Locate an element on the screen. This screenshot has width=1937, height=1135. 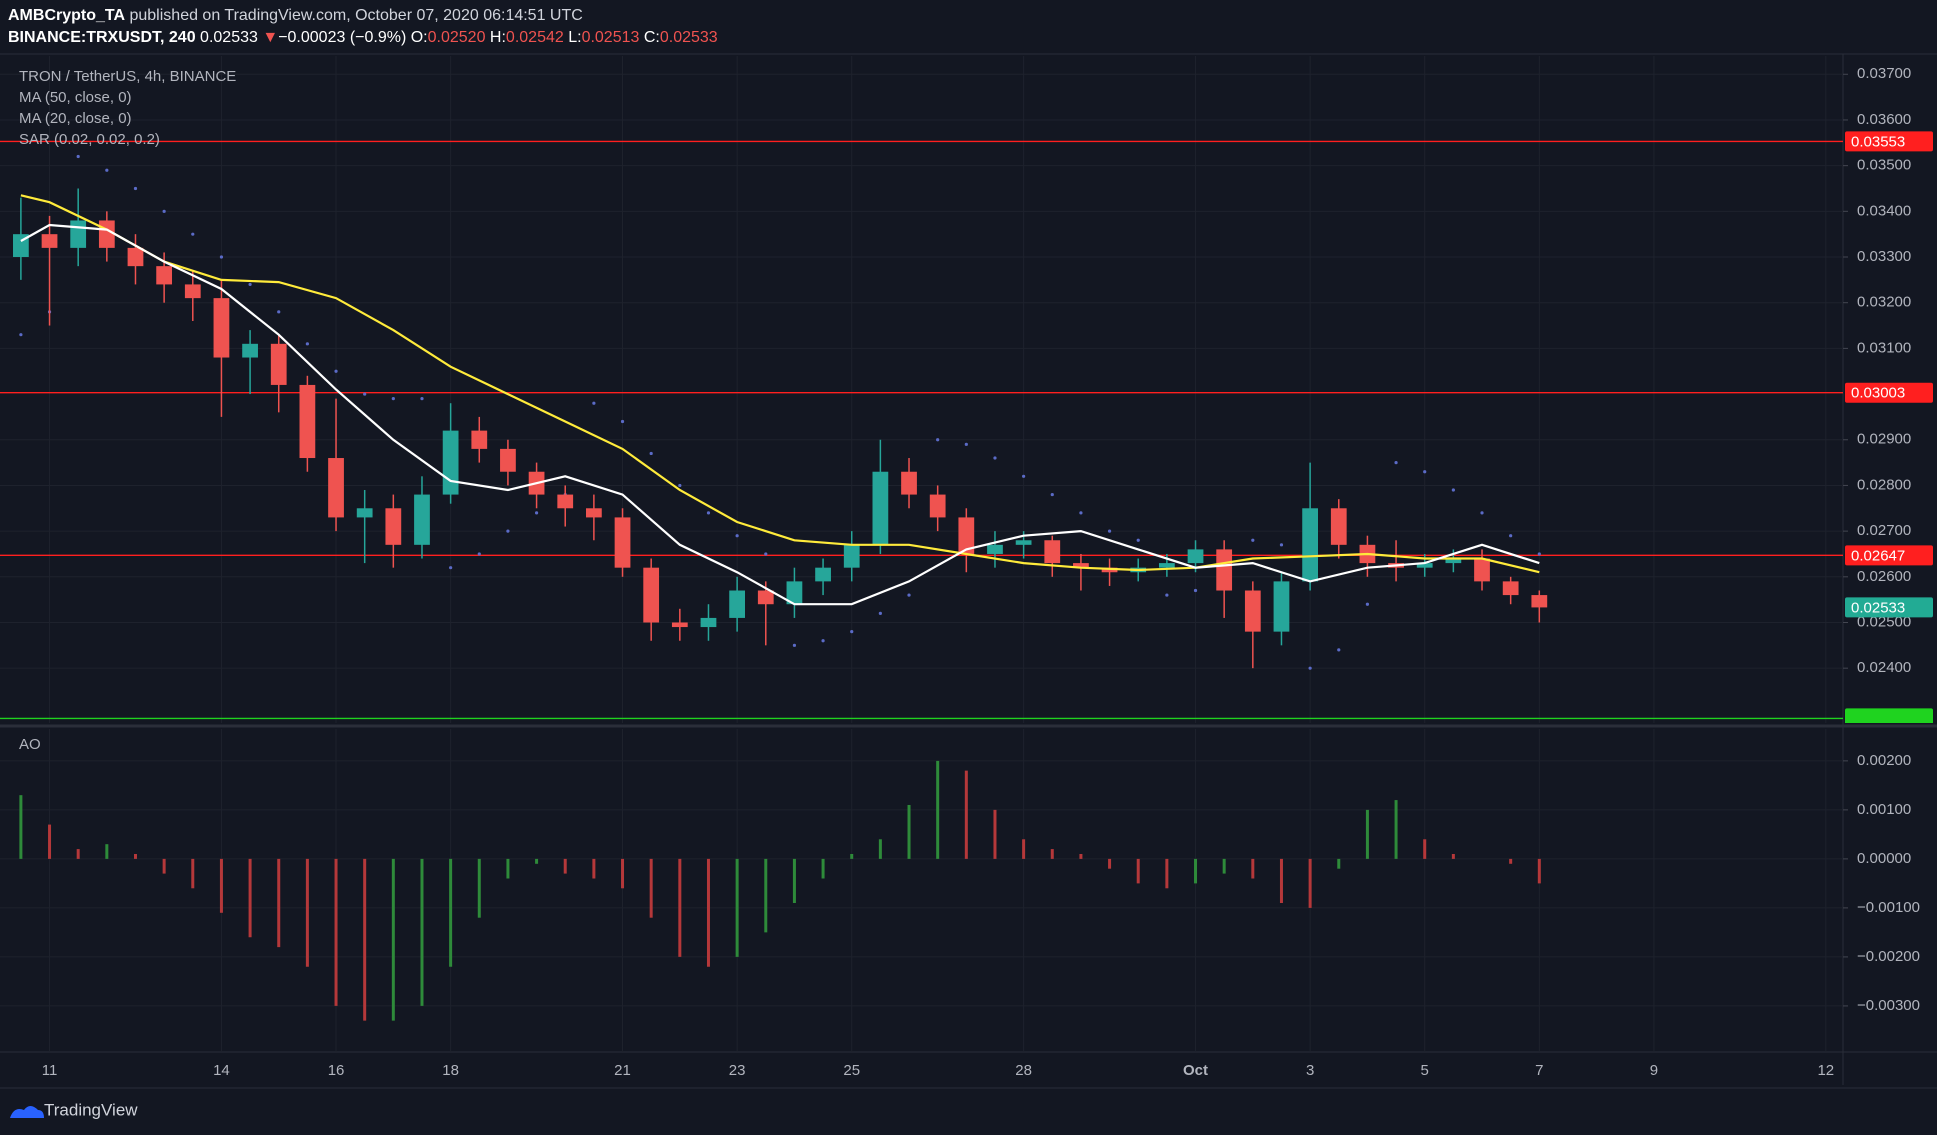
indicator-title: AO is located at coordinates (30, 744).